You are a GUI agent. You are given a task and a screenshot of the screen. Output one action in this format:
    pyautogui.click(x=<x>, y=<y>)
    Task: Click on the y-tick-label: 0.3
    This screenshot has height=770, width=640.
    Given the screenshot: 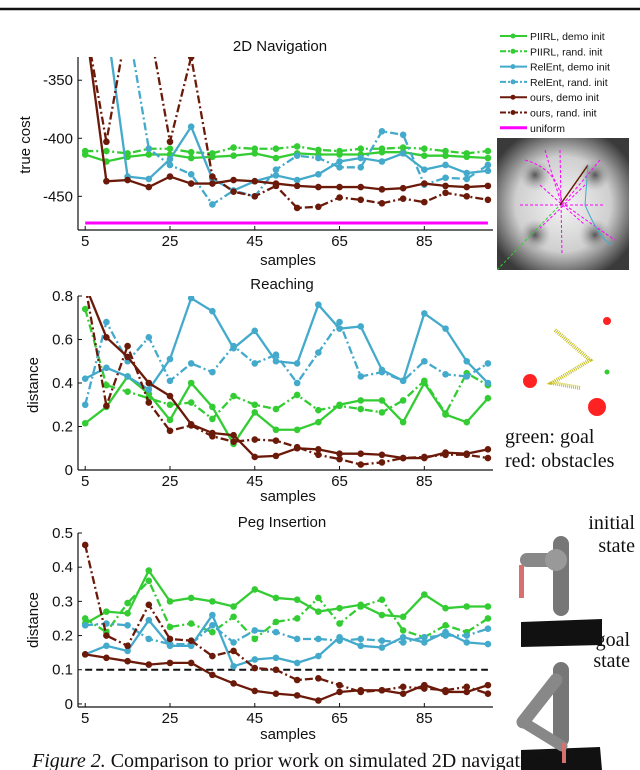 What is the action you would take?
    pyautogui.click(x=62, y=601)
    